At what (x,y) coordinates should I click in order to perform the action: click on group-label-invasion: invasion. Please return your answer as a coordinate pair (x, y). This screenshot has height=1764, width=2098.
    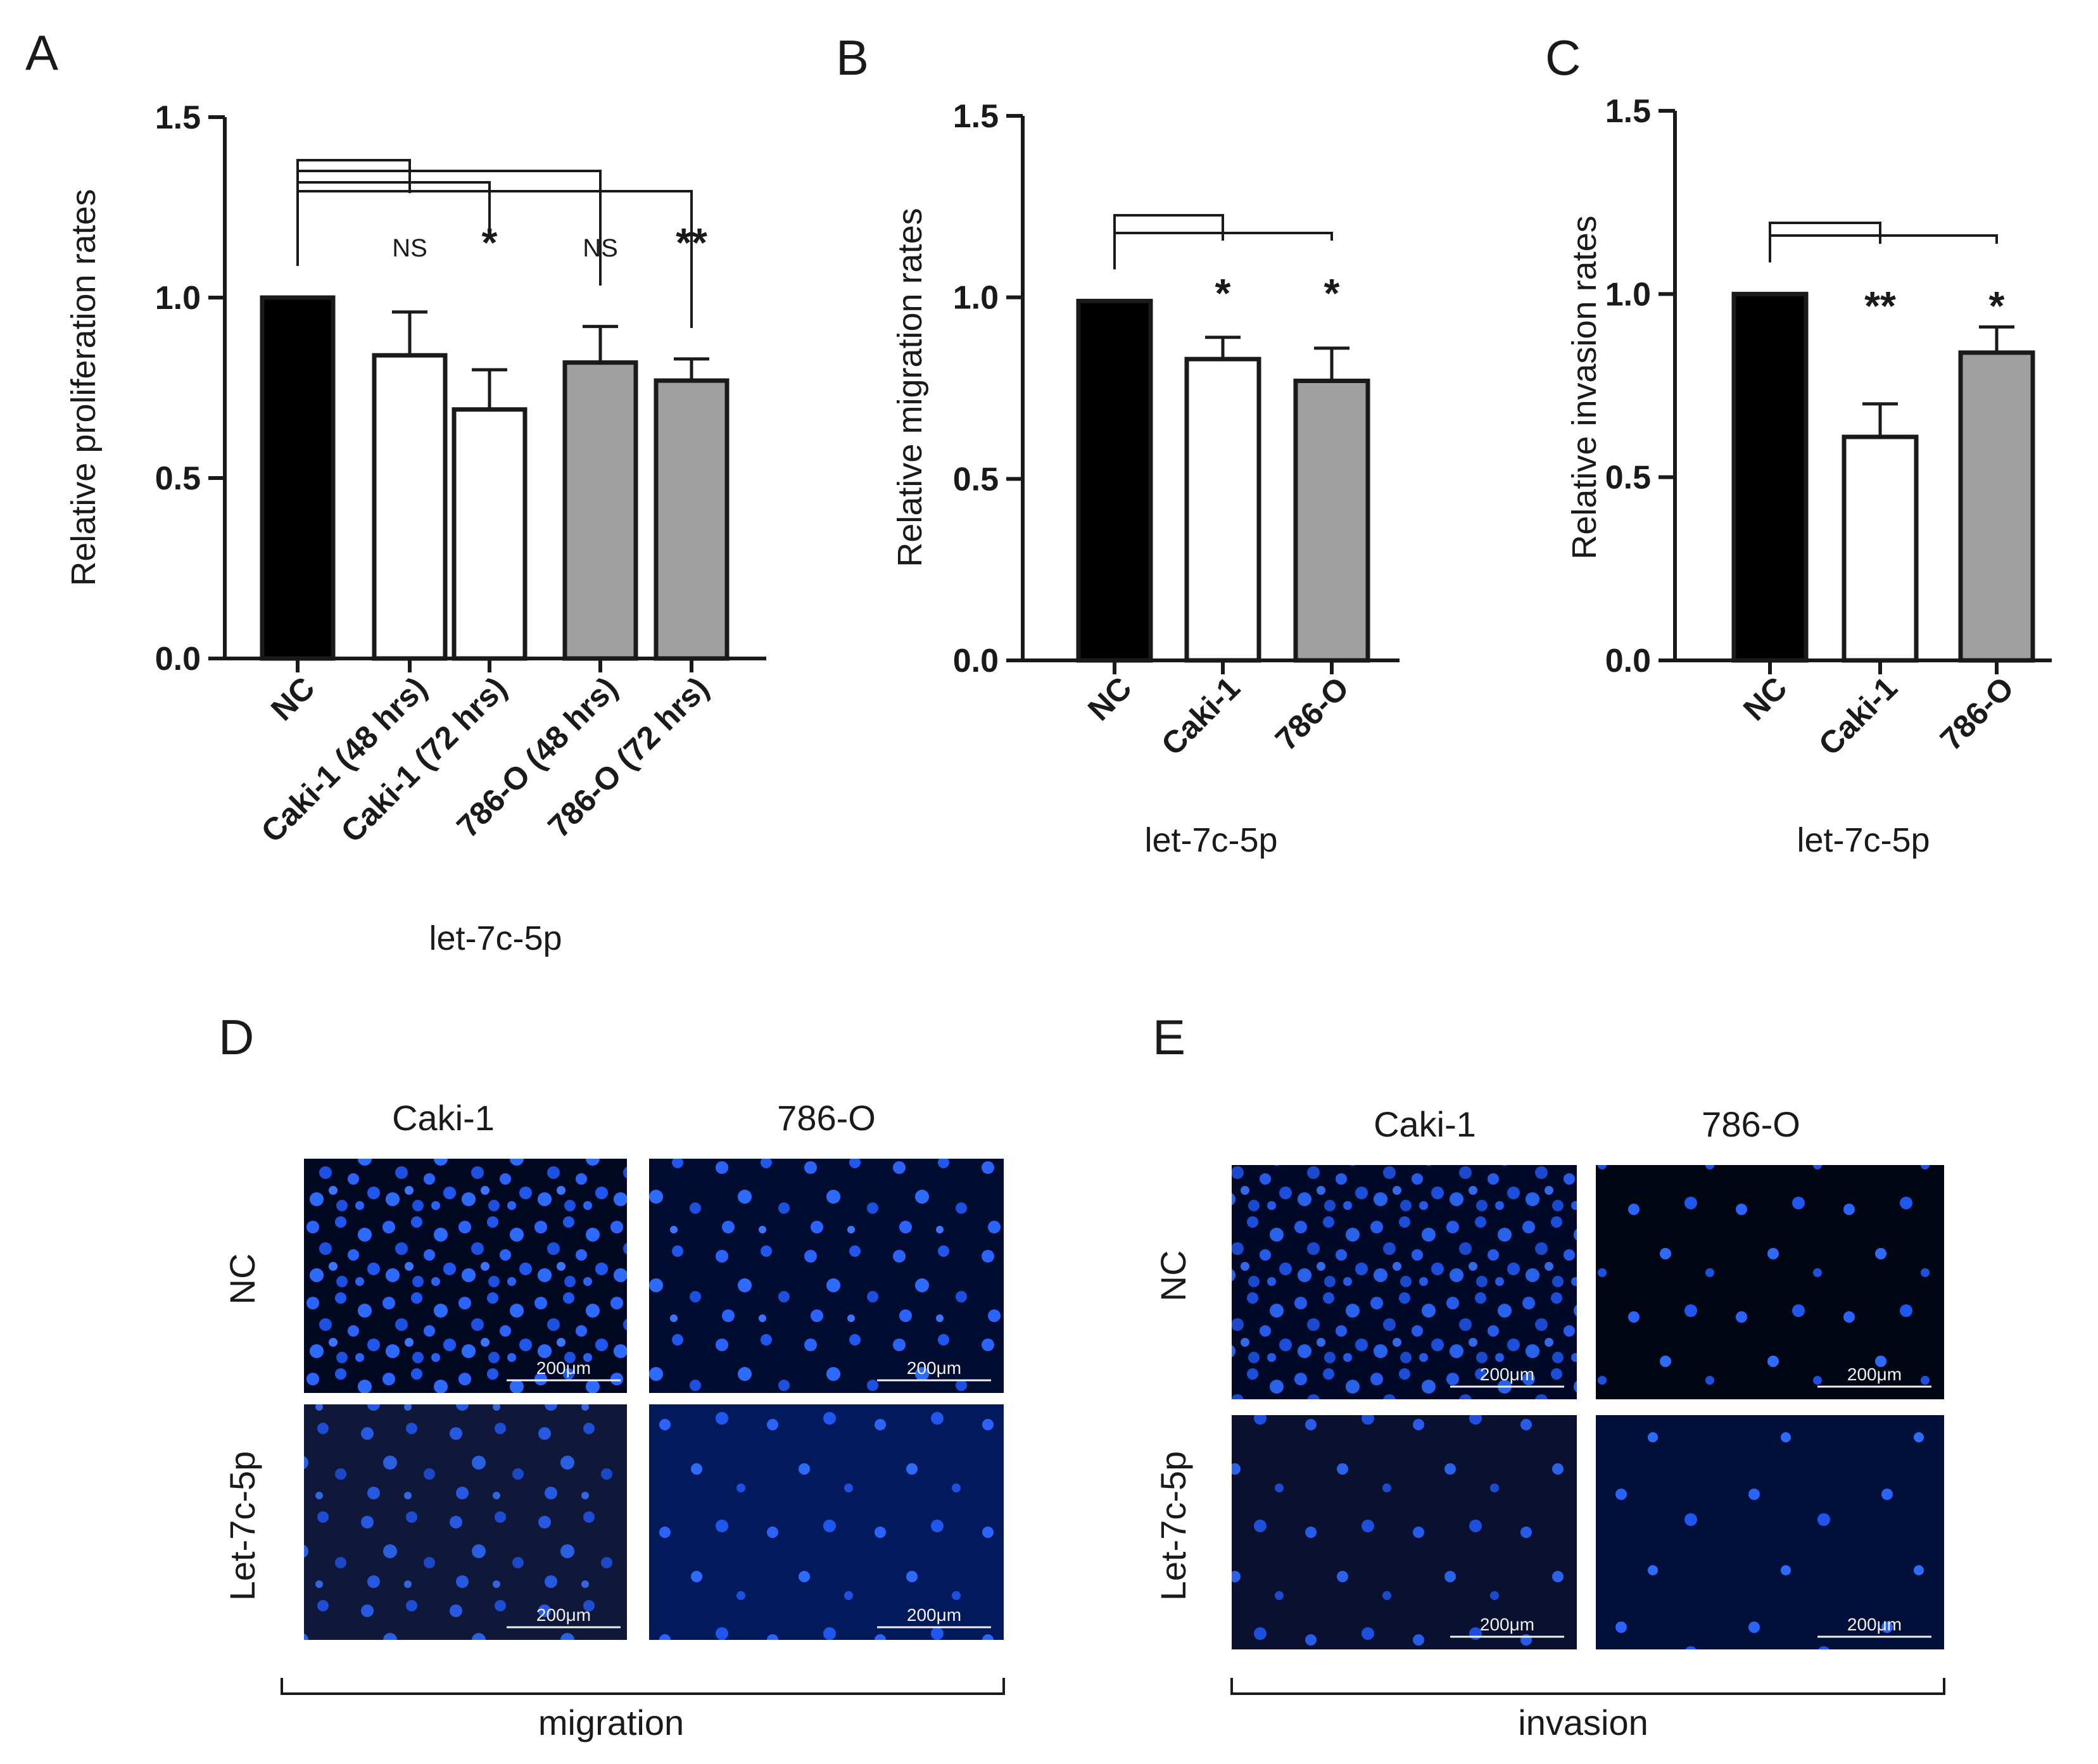
    Looking at the image, I should click on (1583, 1722).